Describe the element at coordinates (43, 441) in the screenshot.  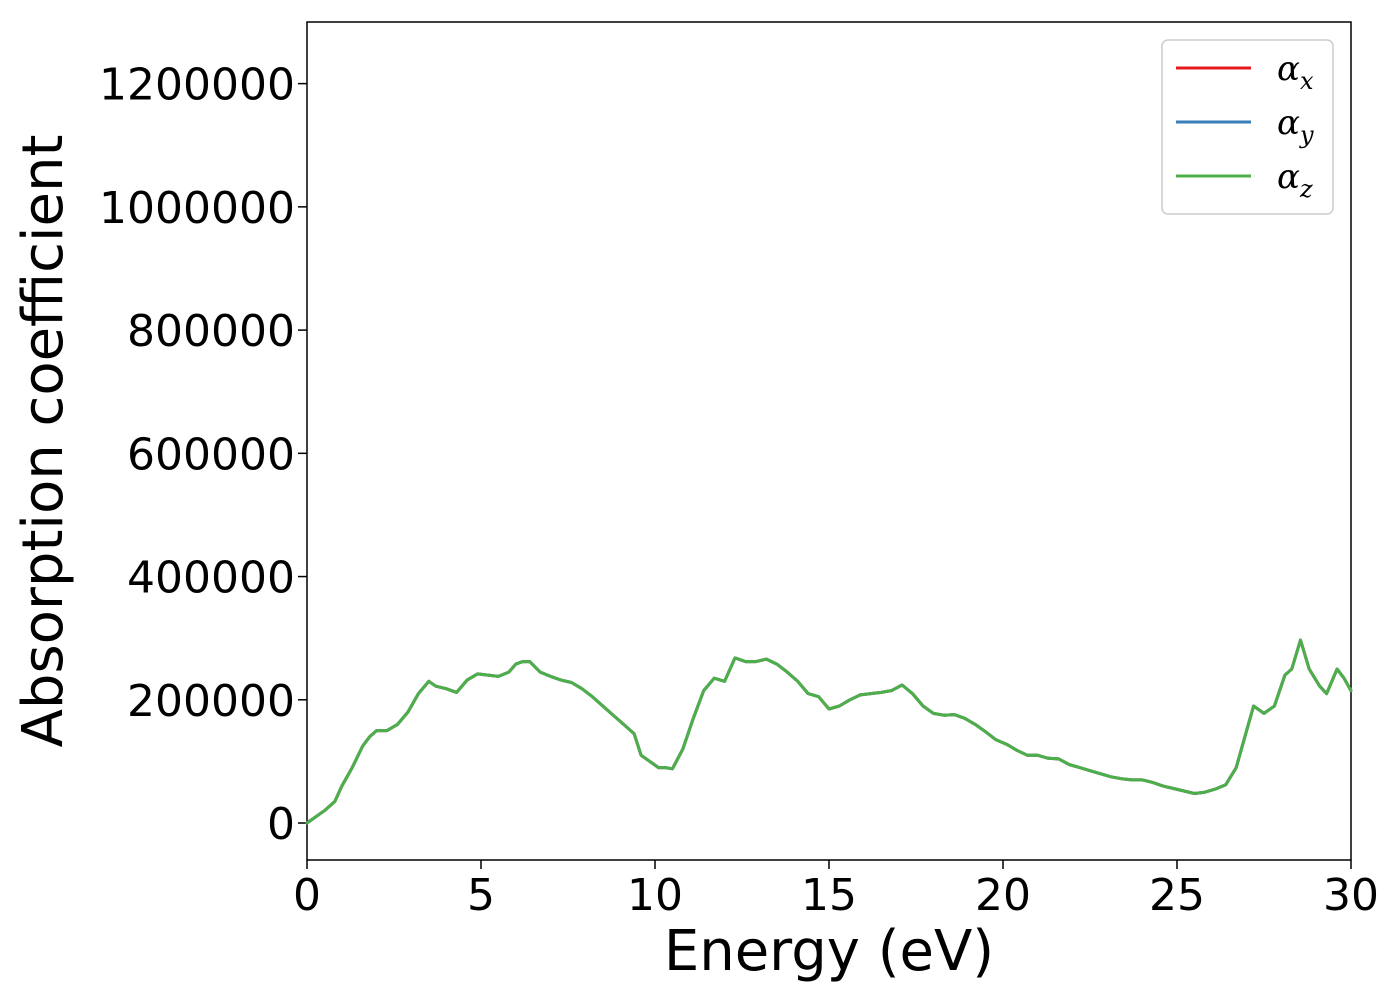
I see `y-axis-label: Absorption coefficient` at that location.